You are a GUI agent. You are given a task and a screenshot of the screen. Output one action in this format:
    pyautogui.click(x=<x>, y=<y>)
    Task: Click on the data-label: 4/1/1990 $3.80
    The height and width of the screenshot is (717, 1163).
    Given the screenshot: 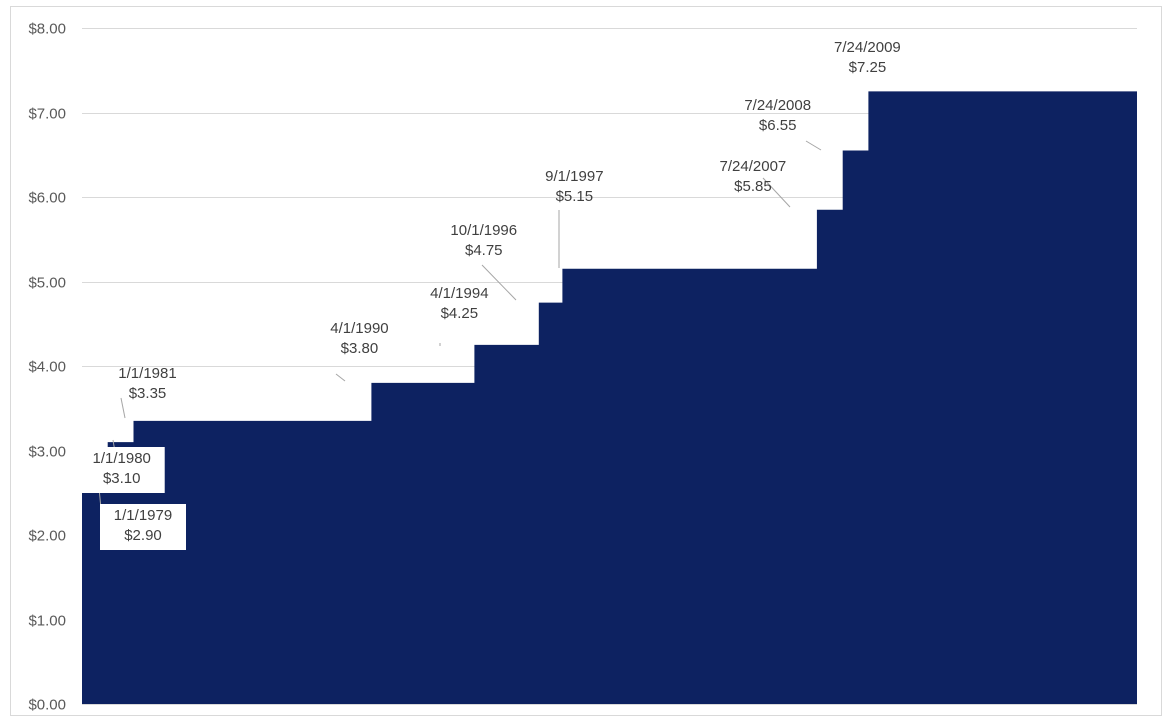 What is the action you would take?
    pyautogui.click(x=359, y=351)
    